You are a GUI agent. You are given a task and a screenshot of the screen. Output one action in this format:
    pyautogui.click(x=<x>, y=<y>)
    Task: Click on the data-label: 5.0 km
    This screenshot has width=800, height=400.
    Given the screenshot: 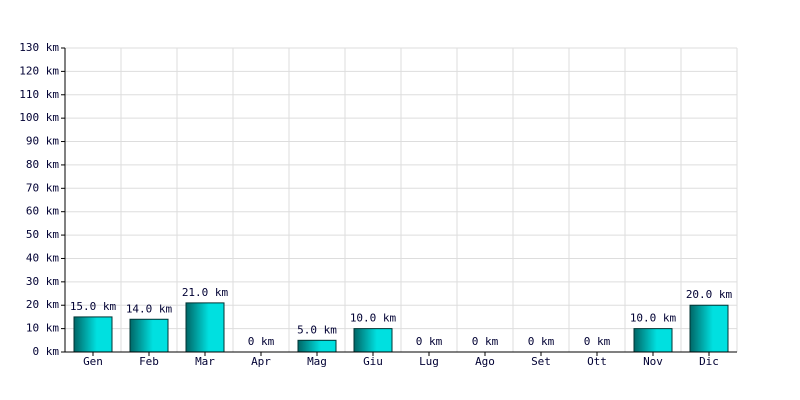 What is the action you would take?
    pyautogui.click(x=317, y=329)
    